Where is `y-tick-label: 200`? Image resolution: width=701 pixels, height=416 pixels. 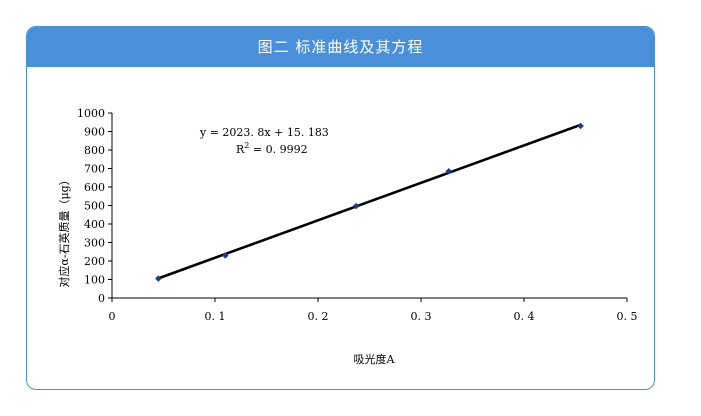
y-tick-label: 200 is located at coordinates (94, 261).